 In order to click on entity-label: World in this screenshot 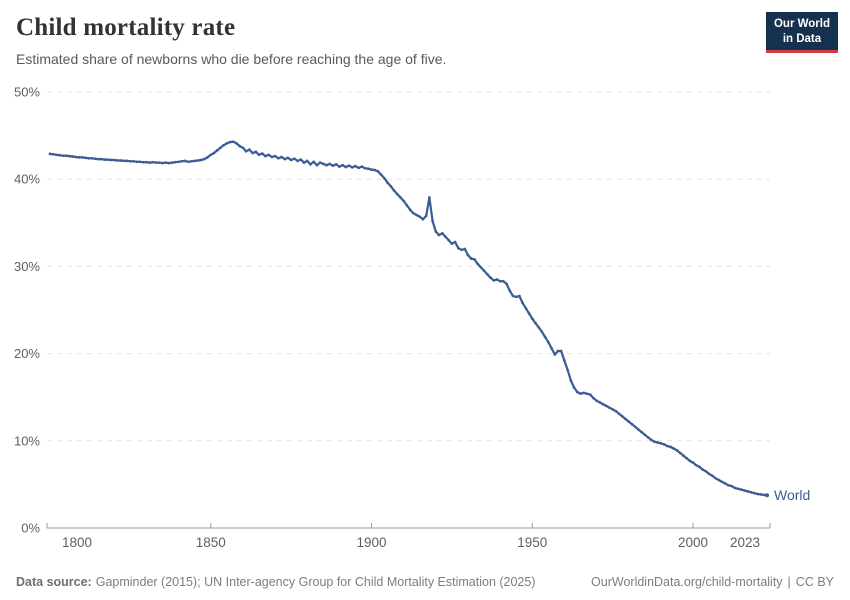, I will do `click(792, 495)`.